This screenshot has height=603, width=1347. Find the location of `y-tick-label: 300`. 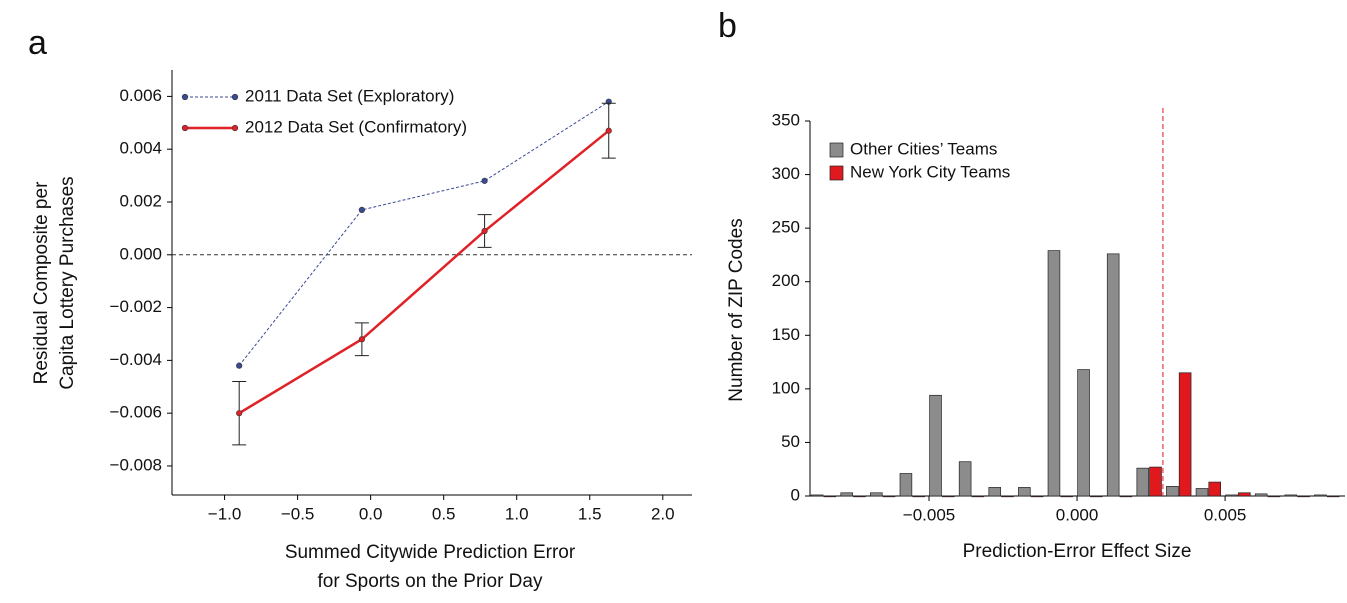

y-tick-label: 300 is located at coordinates (786, 173).